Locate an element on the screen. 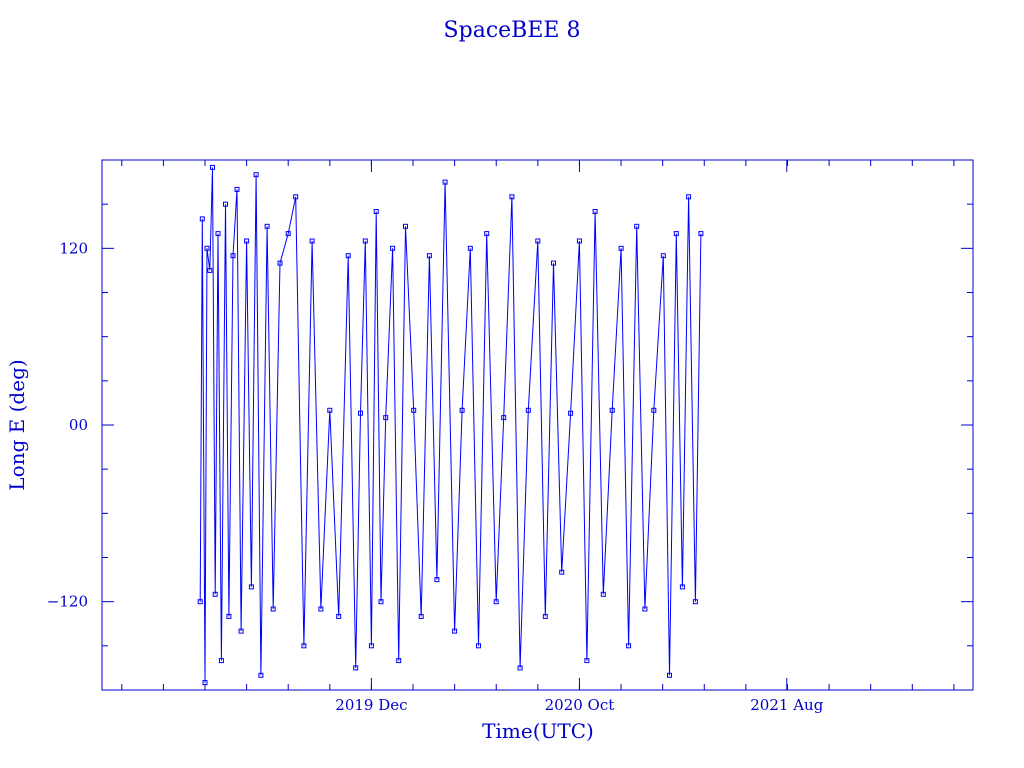 The height and width of the screenshot is (768, 1024). x-tick-label: 2019 Dec is located at coordinates (371, 705).